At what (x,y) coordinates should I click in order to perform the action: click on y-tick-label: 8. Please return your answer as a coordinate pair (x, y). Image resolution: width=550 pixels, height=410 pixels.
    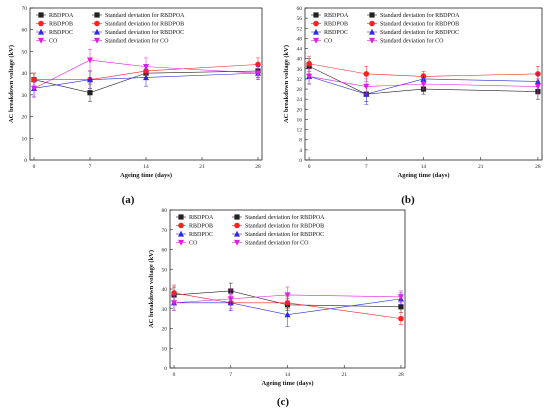
    Looking at the image, I should click on (300, 141).